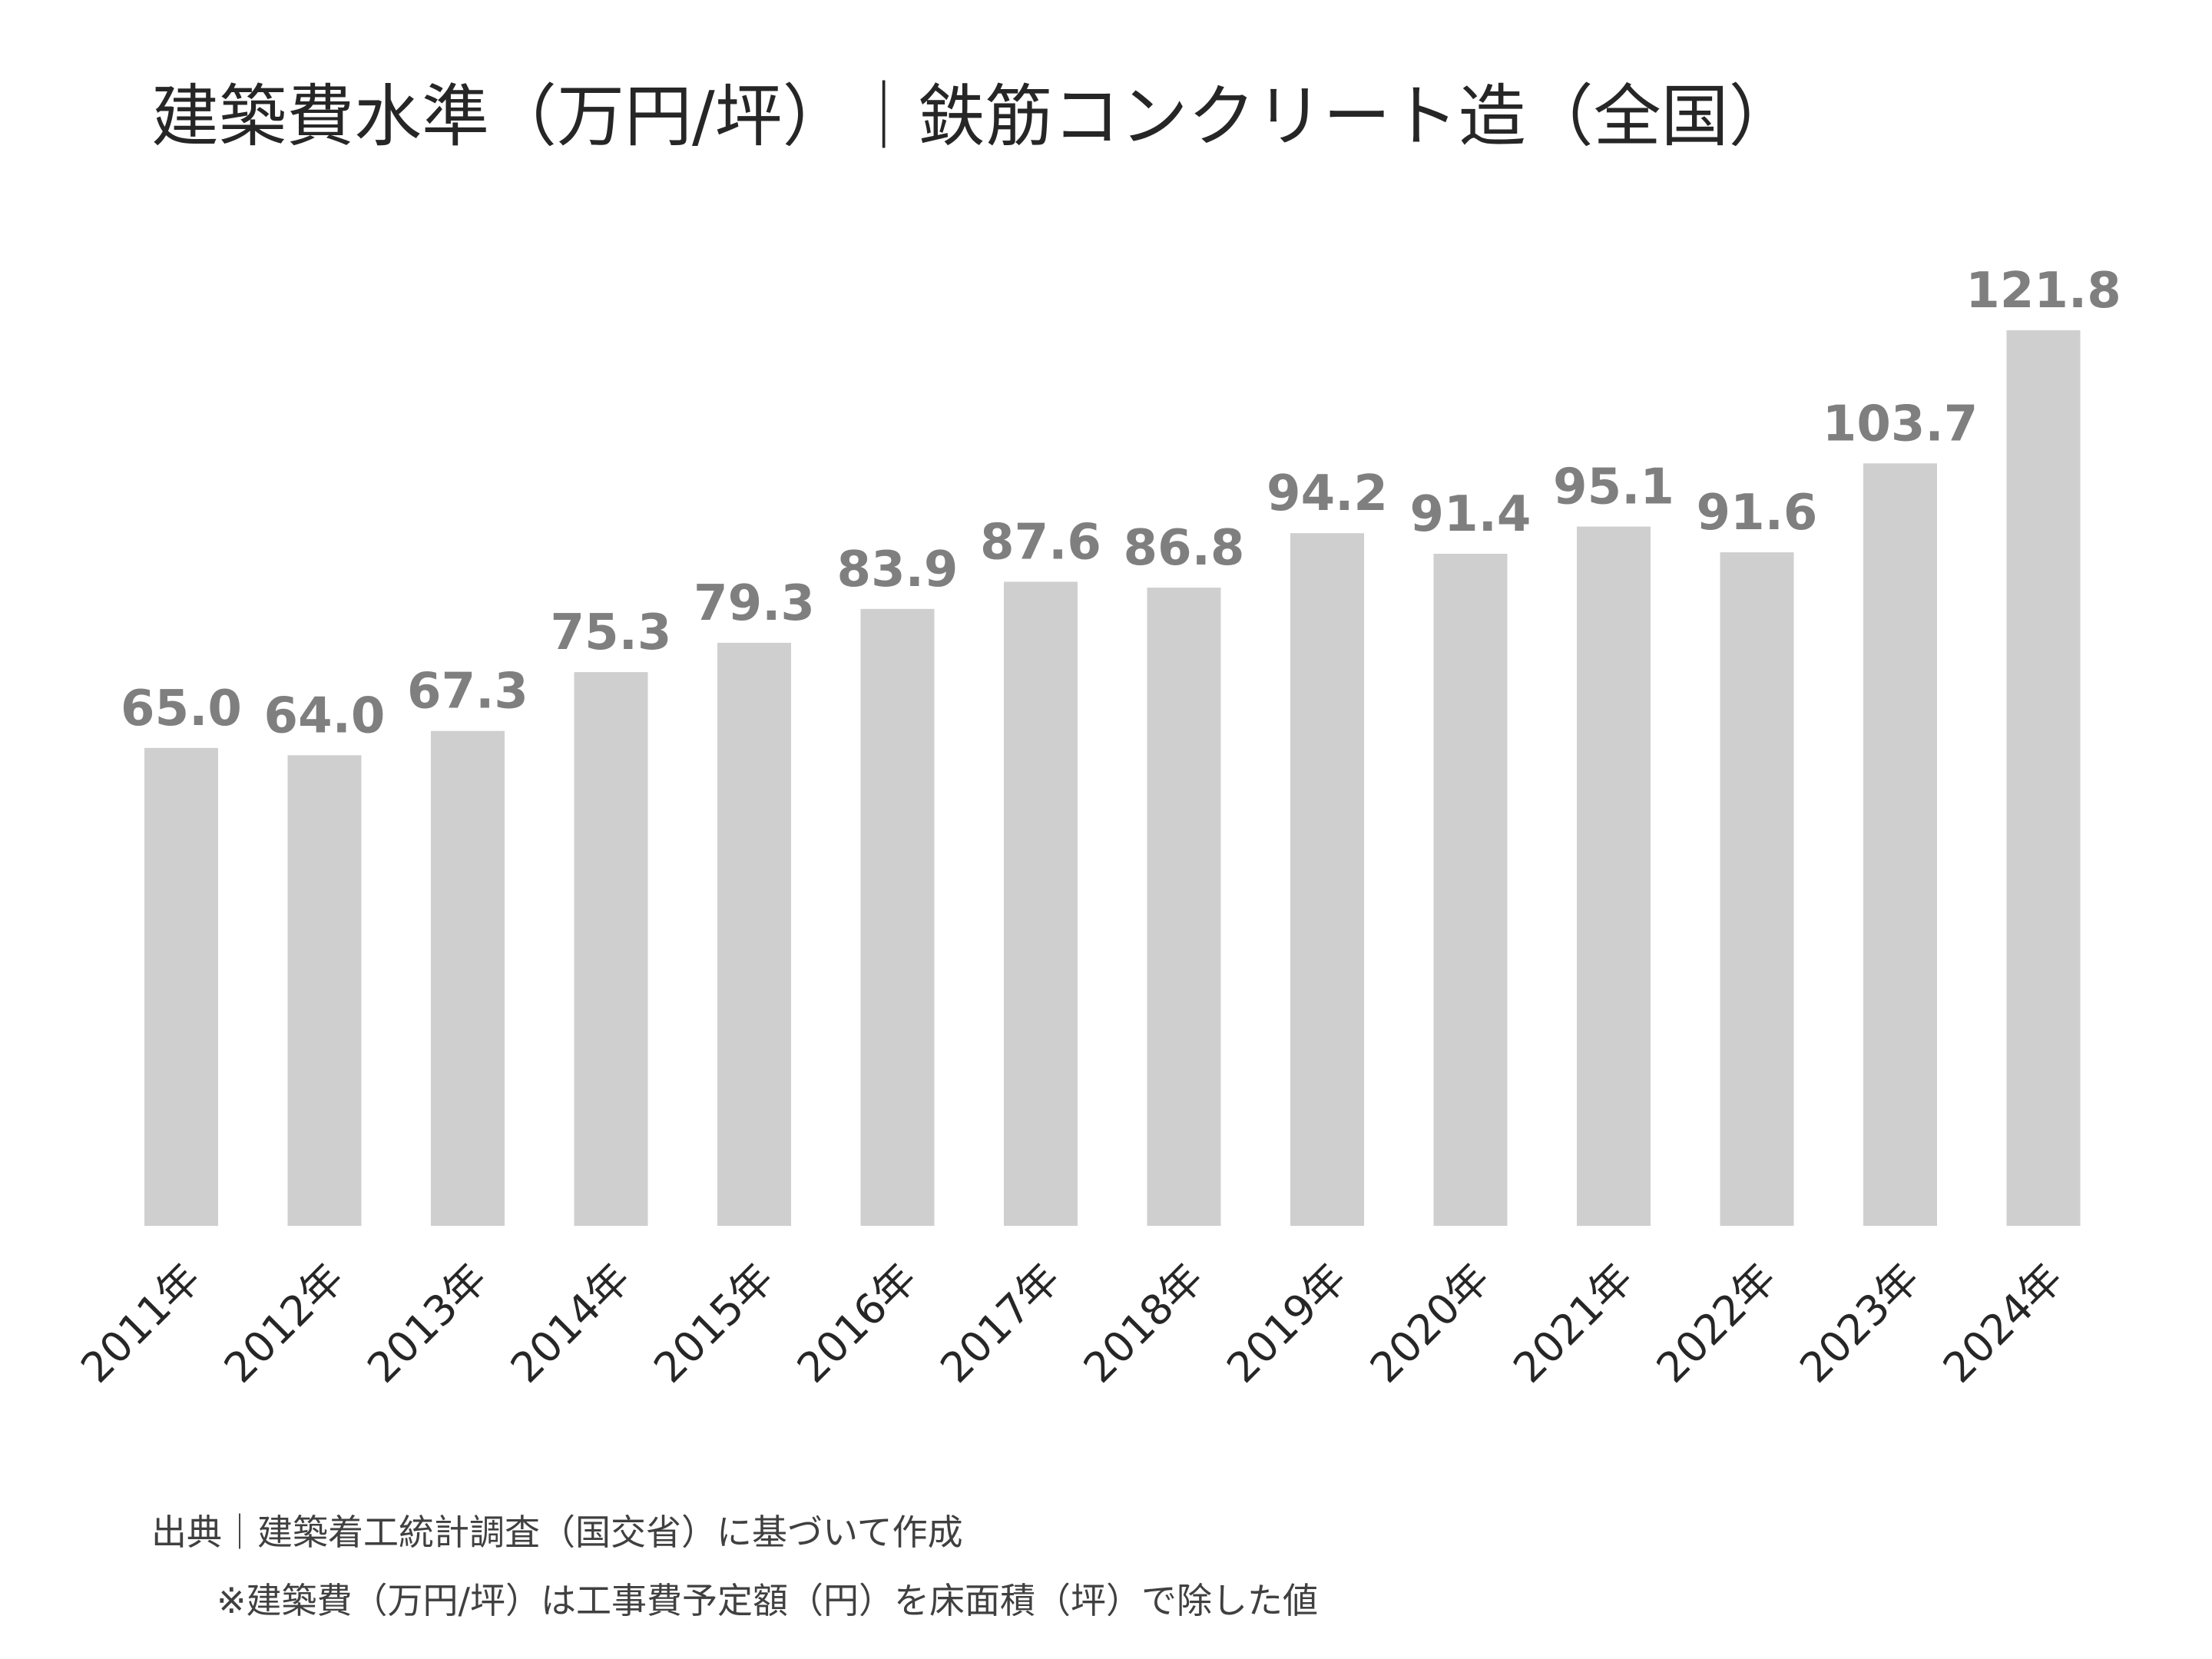  What do you see at coordinates (141, 1323) in the screenshot?
I see `x-tick-label: 2011年` at bounding box center [141, 1323].